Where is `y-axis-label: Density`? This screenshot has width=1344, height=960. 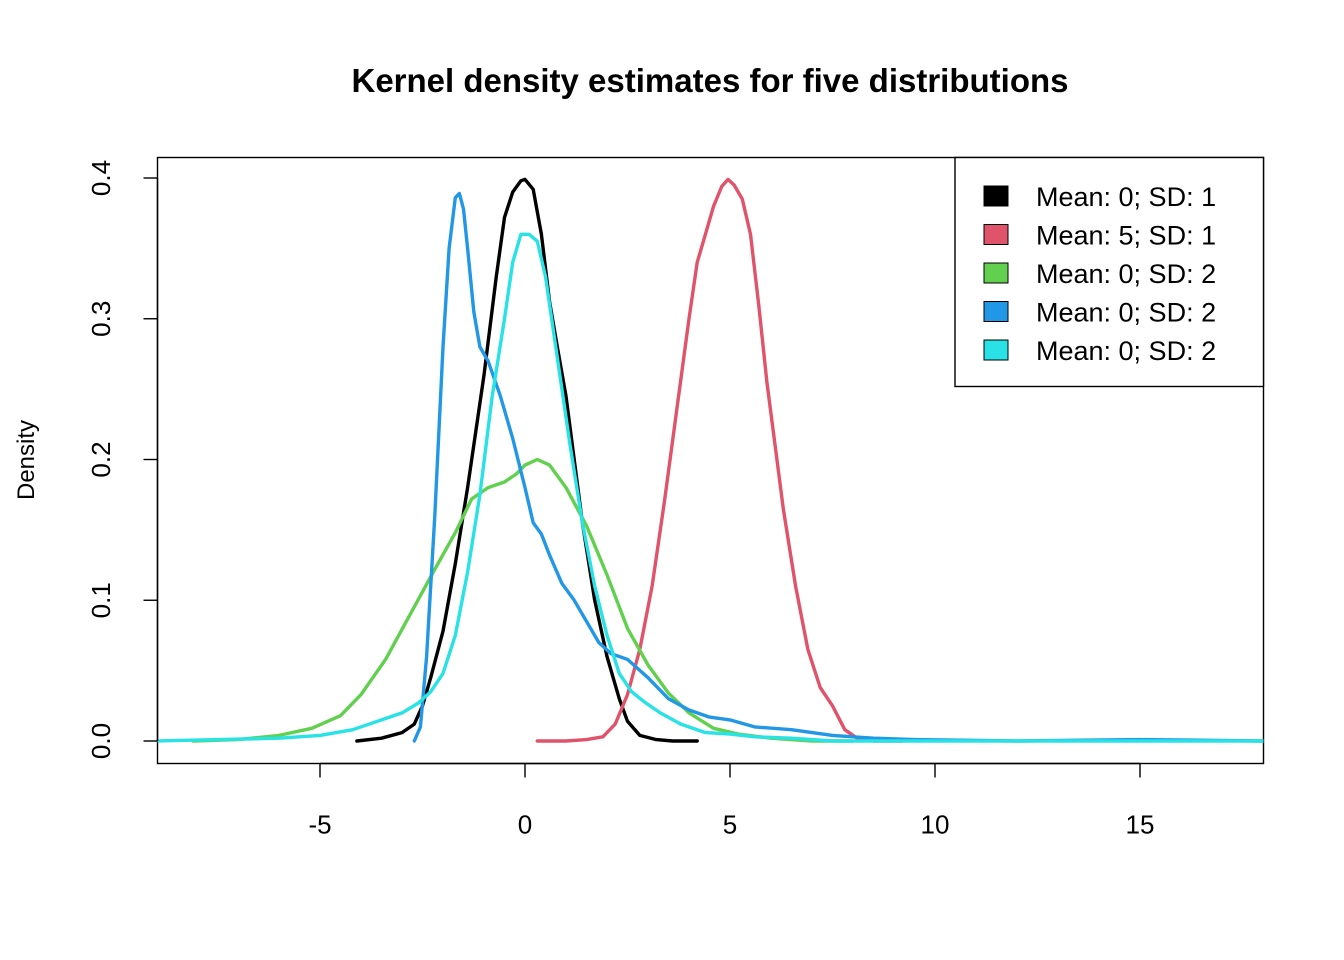
y-axis-label: Density is located at coordinates (26, 460).